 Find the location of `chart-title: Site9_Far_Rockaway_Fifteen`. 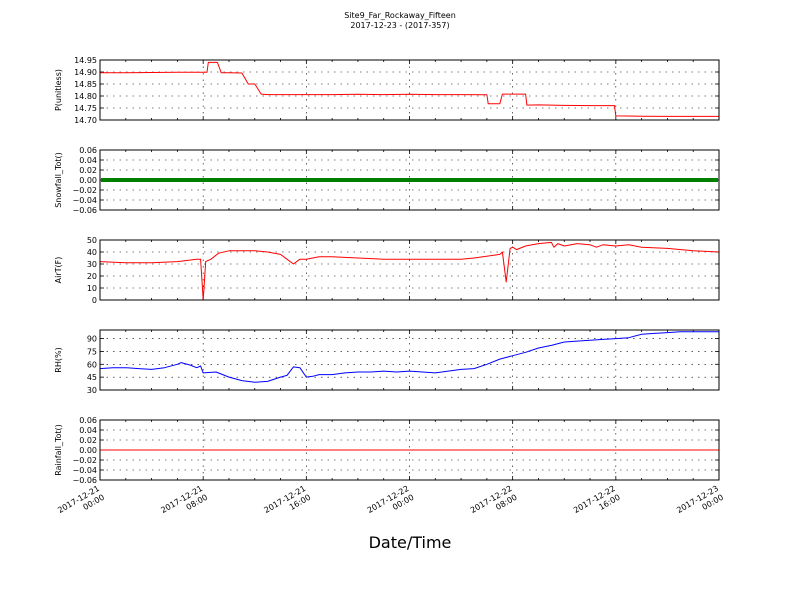

chart-title: Site9_Far_Rockaway_Fifteen is located at coordinates (400, 15).